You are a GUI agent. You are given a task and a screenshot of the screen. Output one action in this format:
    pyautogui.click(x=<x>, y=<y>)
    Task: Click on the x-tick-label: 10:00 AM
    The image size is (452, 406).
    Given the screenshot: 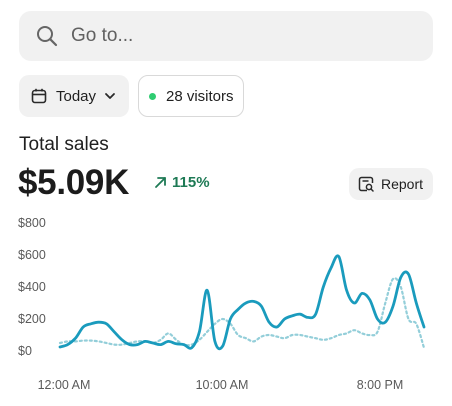 What is the action you would take?
    pyautogui.click(x=222, y=385)
    